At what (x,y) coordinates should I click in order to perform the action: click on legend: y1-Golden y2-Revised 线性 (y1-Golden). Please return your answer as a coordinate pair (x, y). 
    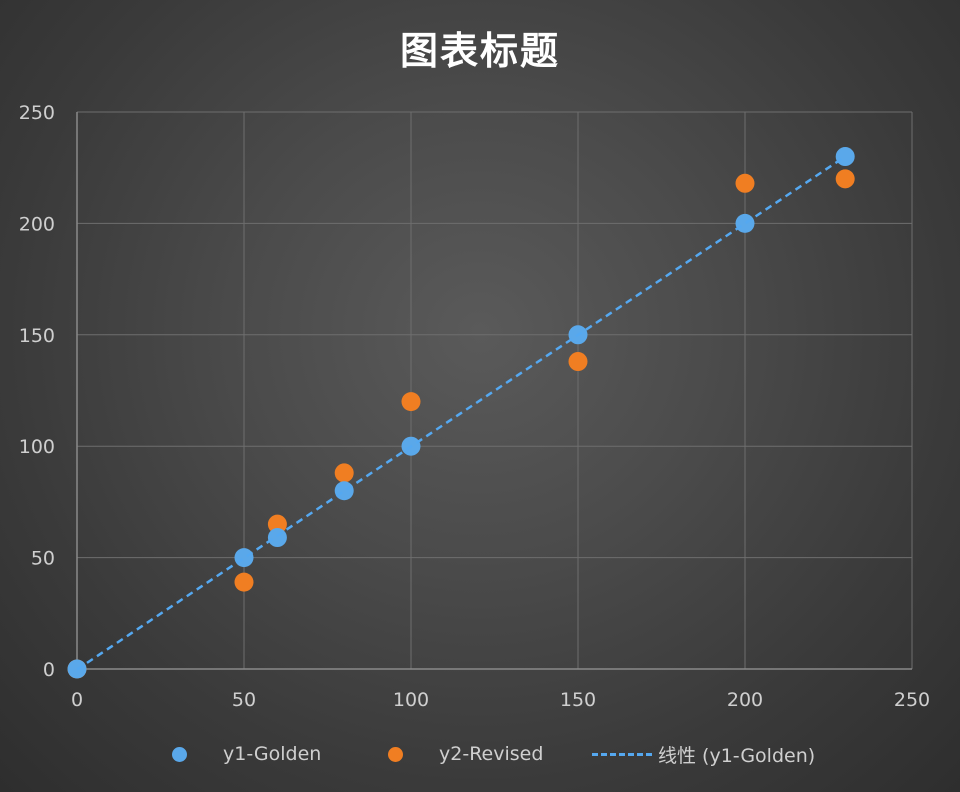
    Looking at the image, I should click on (480, 754).